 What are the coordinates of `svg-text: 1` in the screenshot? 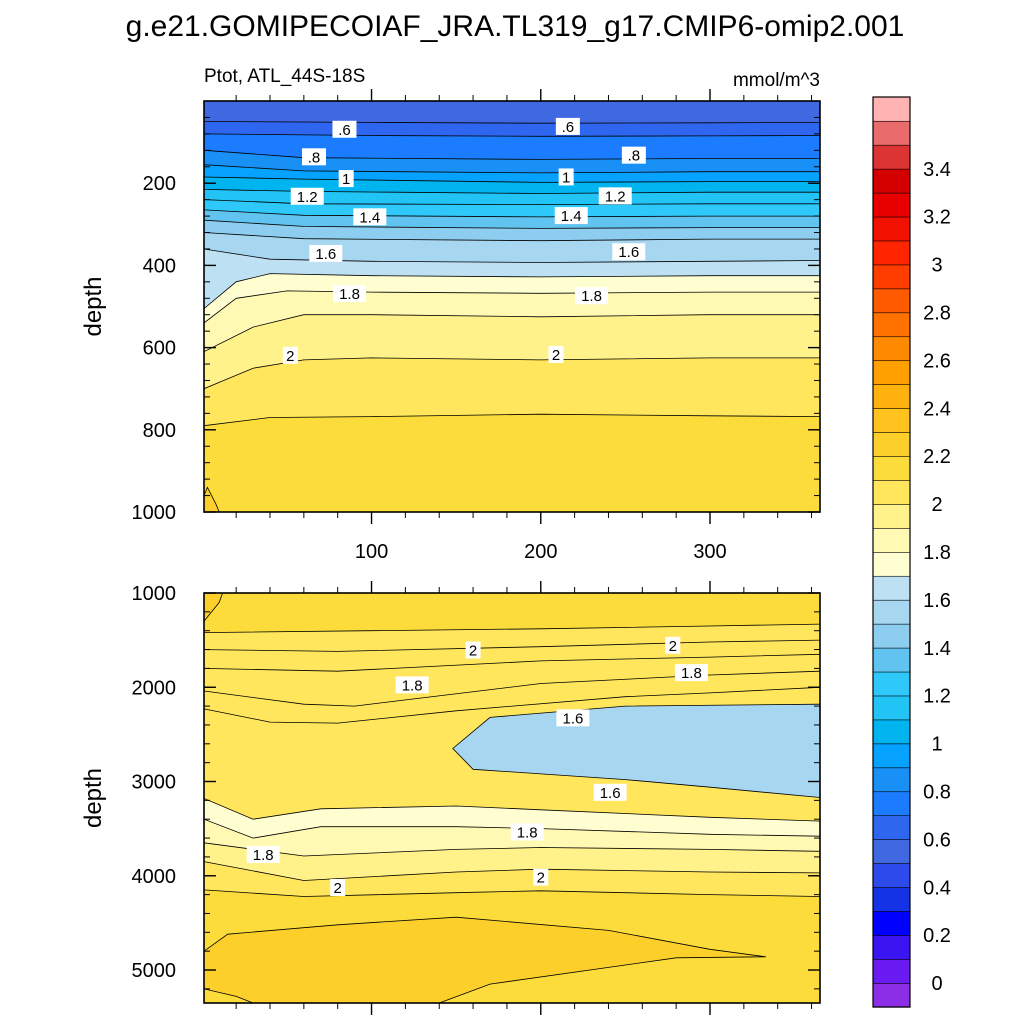 It's located at (566, 177).